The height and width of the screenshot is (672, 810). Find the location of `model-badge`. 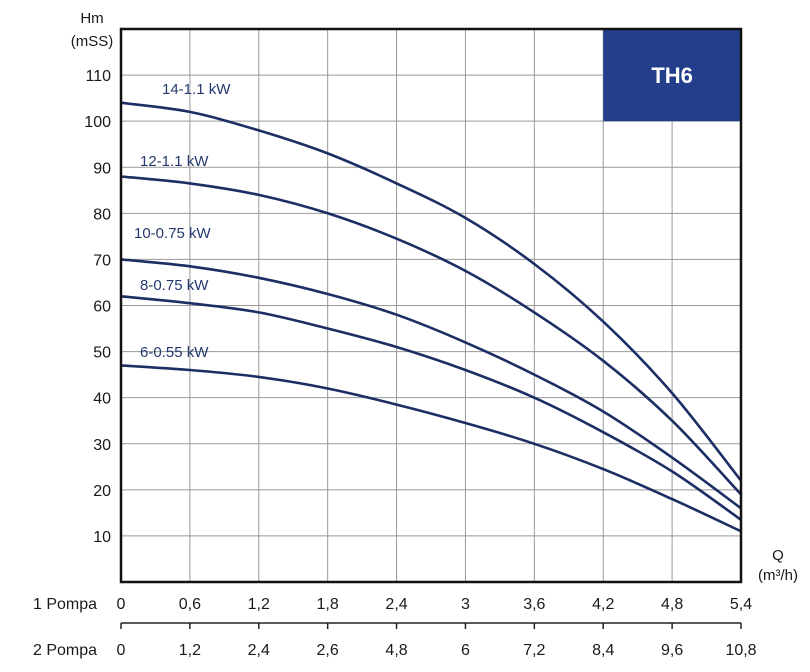

model-badge is located at coordinates (672, 75).